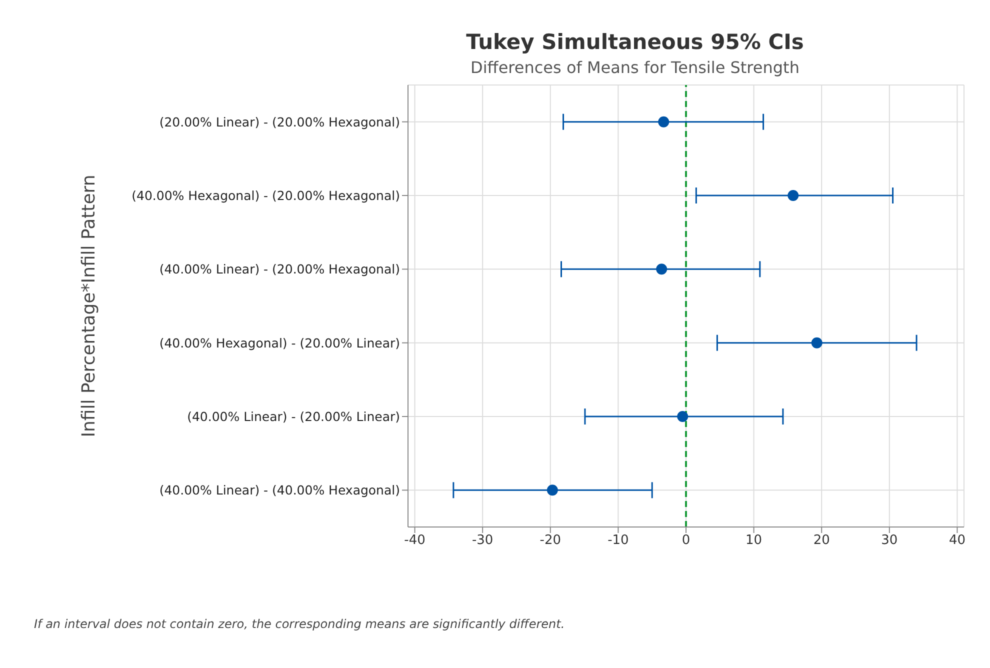 The width and height of the screenshot is (990, 668). What do you see at coordinates (635, 42) in the screenshot?
I see `chart-title: Tukey Simultaneous 95% CIs` at bounding box center [635, 42].